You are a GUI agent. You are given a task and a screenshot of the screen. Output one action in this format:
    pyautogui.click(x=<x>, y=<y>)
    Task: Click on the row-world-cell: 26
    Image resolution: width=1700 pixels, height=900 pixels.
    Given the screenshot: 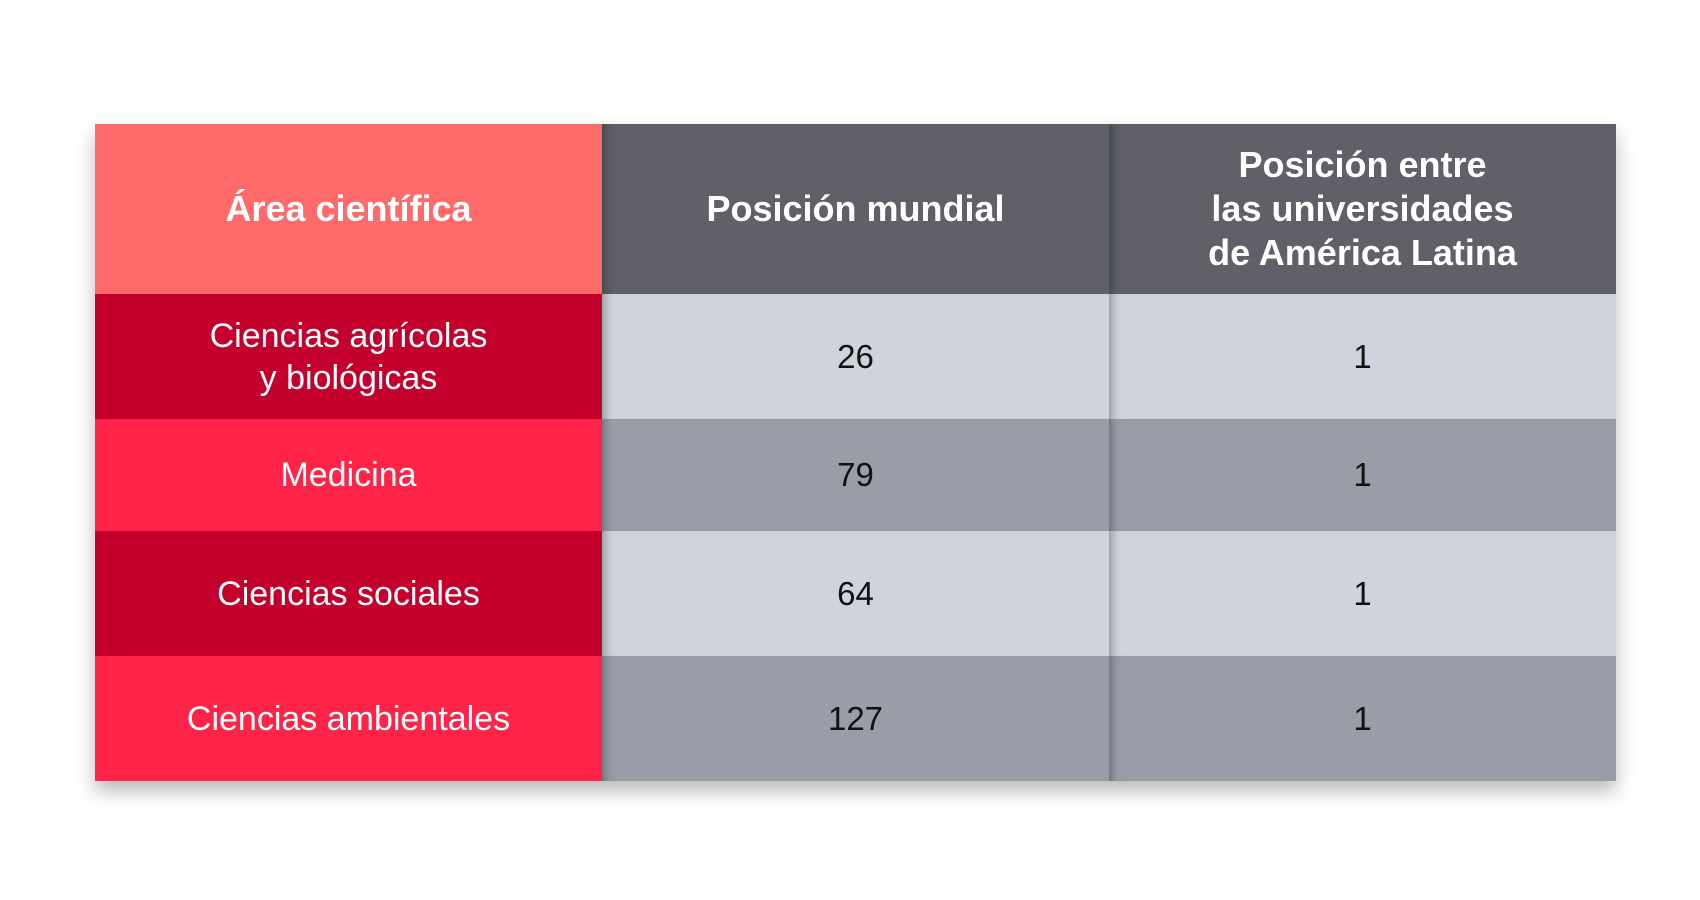 What is the action you would take?
    pyautogui.click(x=855, y=356)
    